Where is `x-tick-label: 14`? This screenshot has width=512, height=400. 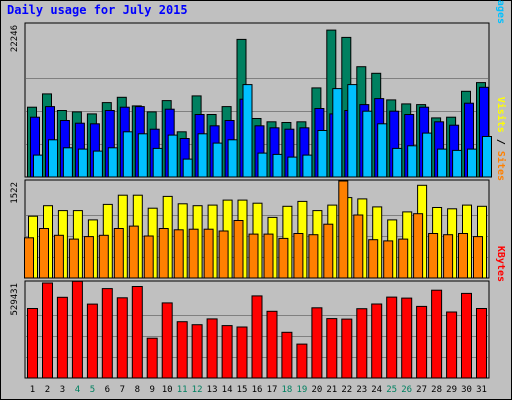
x-tick-label: 14 is located at coordinates (227, 390).